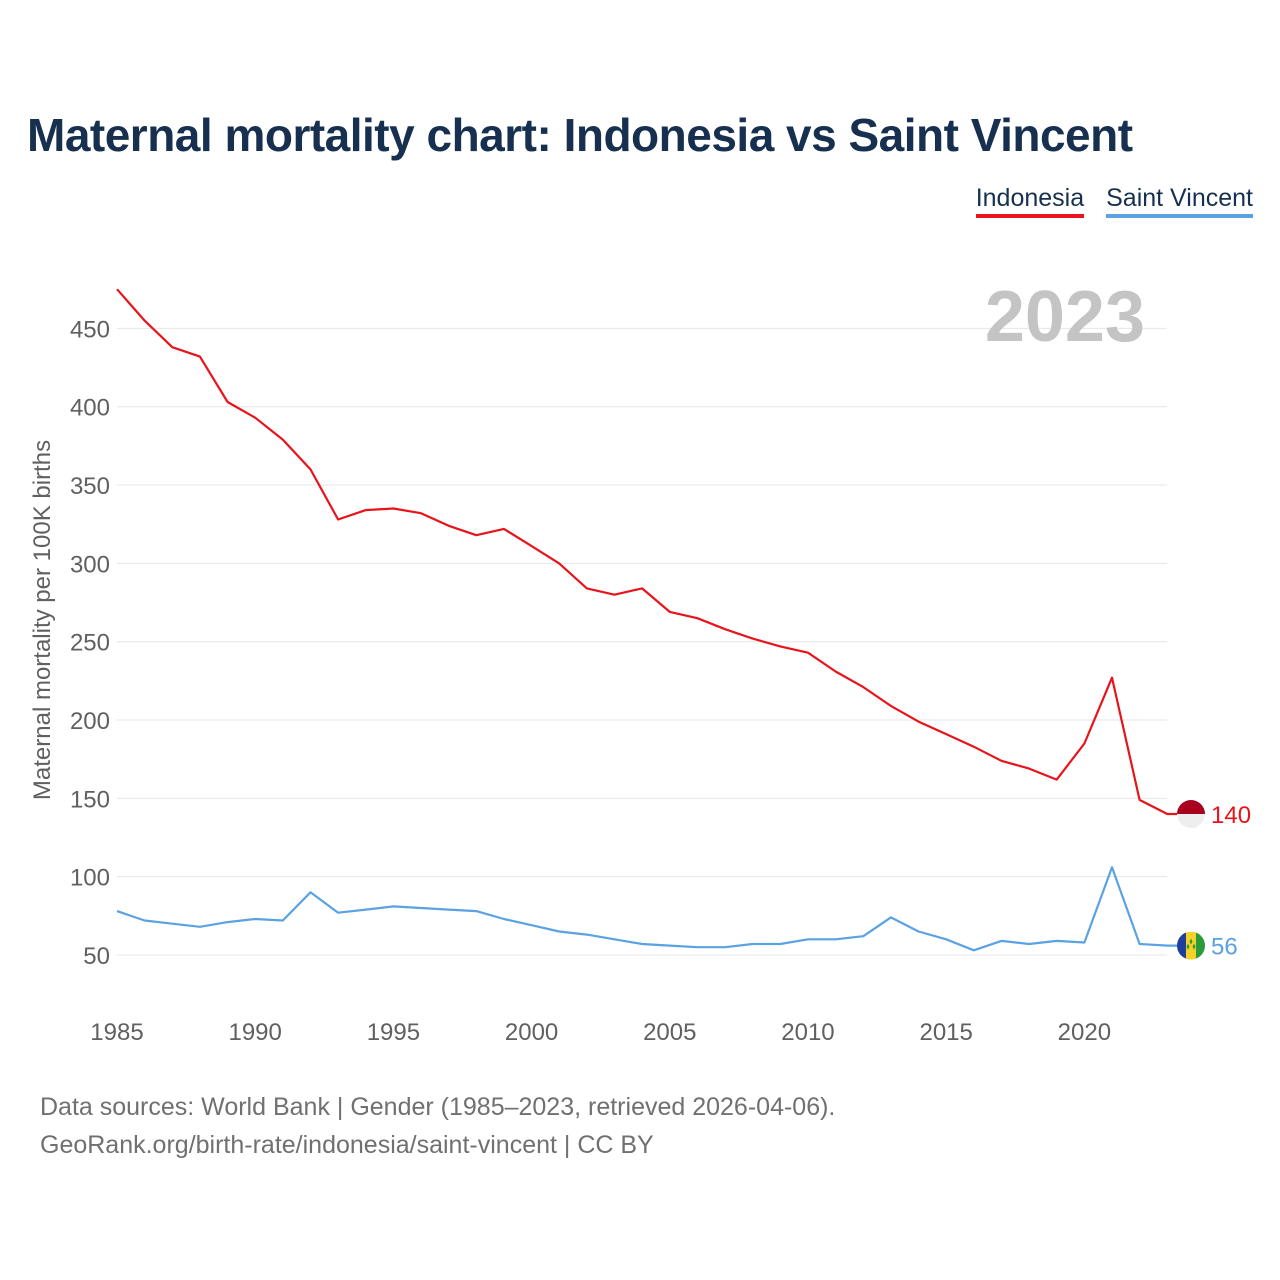  Describe the element at coordinates (393, 1032) in the screenshot. I see `x-tick-label-1995: 1995` at that location.